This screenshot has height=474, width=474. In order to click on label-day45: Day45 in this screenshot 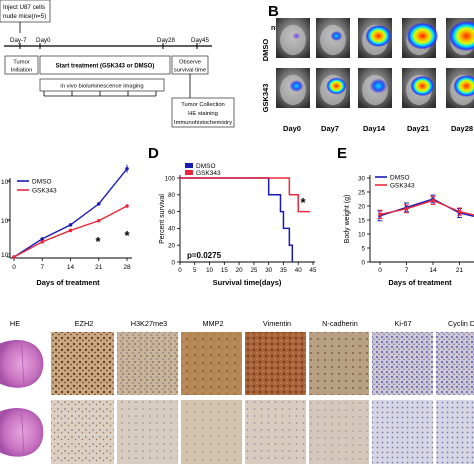, I will do `click(200, 40)`.